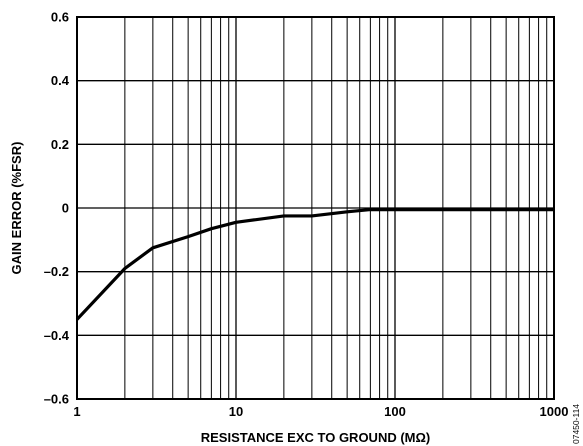 The width and height of the screenshot is (583, 446). Describe the element at coordinates (76, 411) in the screenshot. I see `x-tick-label: 1` at that location.